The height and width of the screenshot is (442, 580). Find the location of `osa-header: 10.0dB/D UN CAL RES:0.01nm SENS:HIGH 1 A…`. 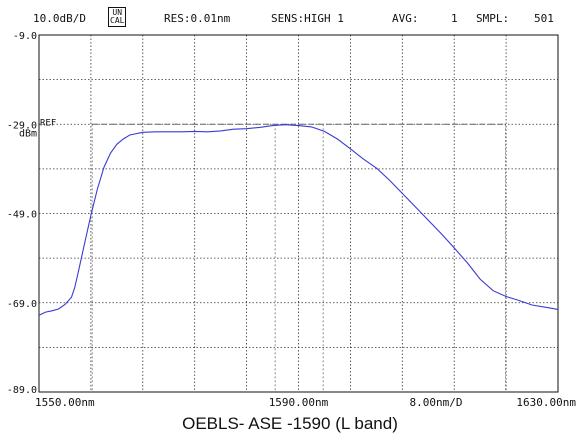

osa-header: 10.0dB/D UN CAL RES:0.01nm SENS:HIGH 1 A… is located at coordinates (290, 15).